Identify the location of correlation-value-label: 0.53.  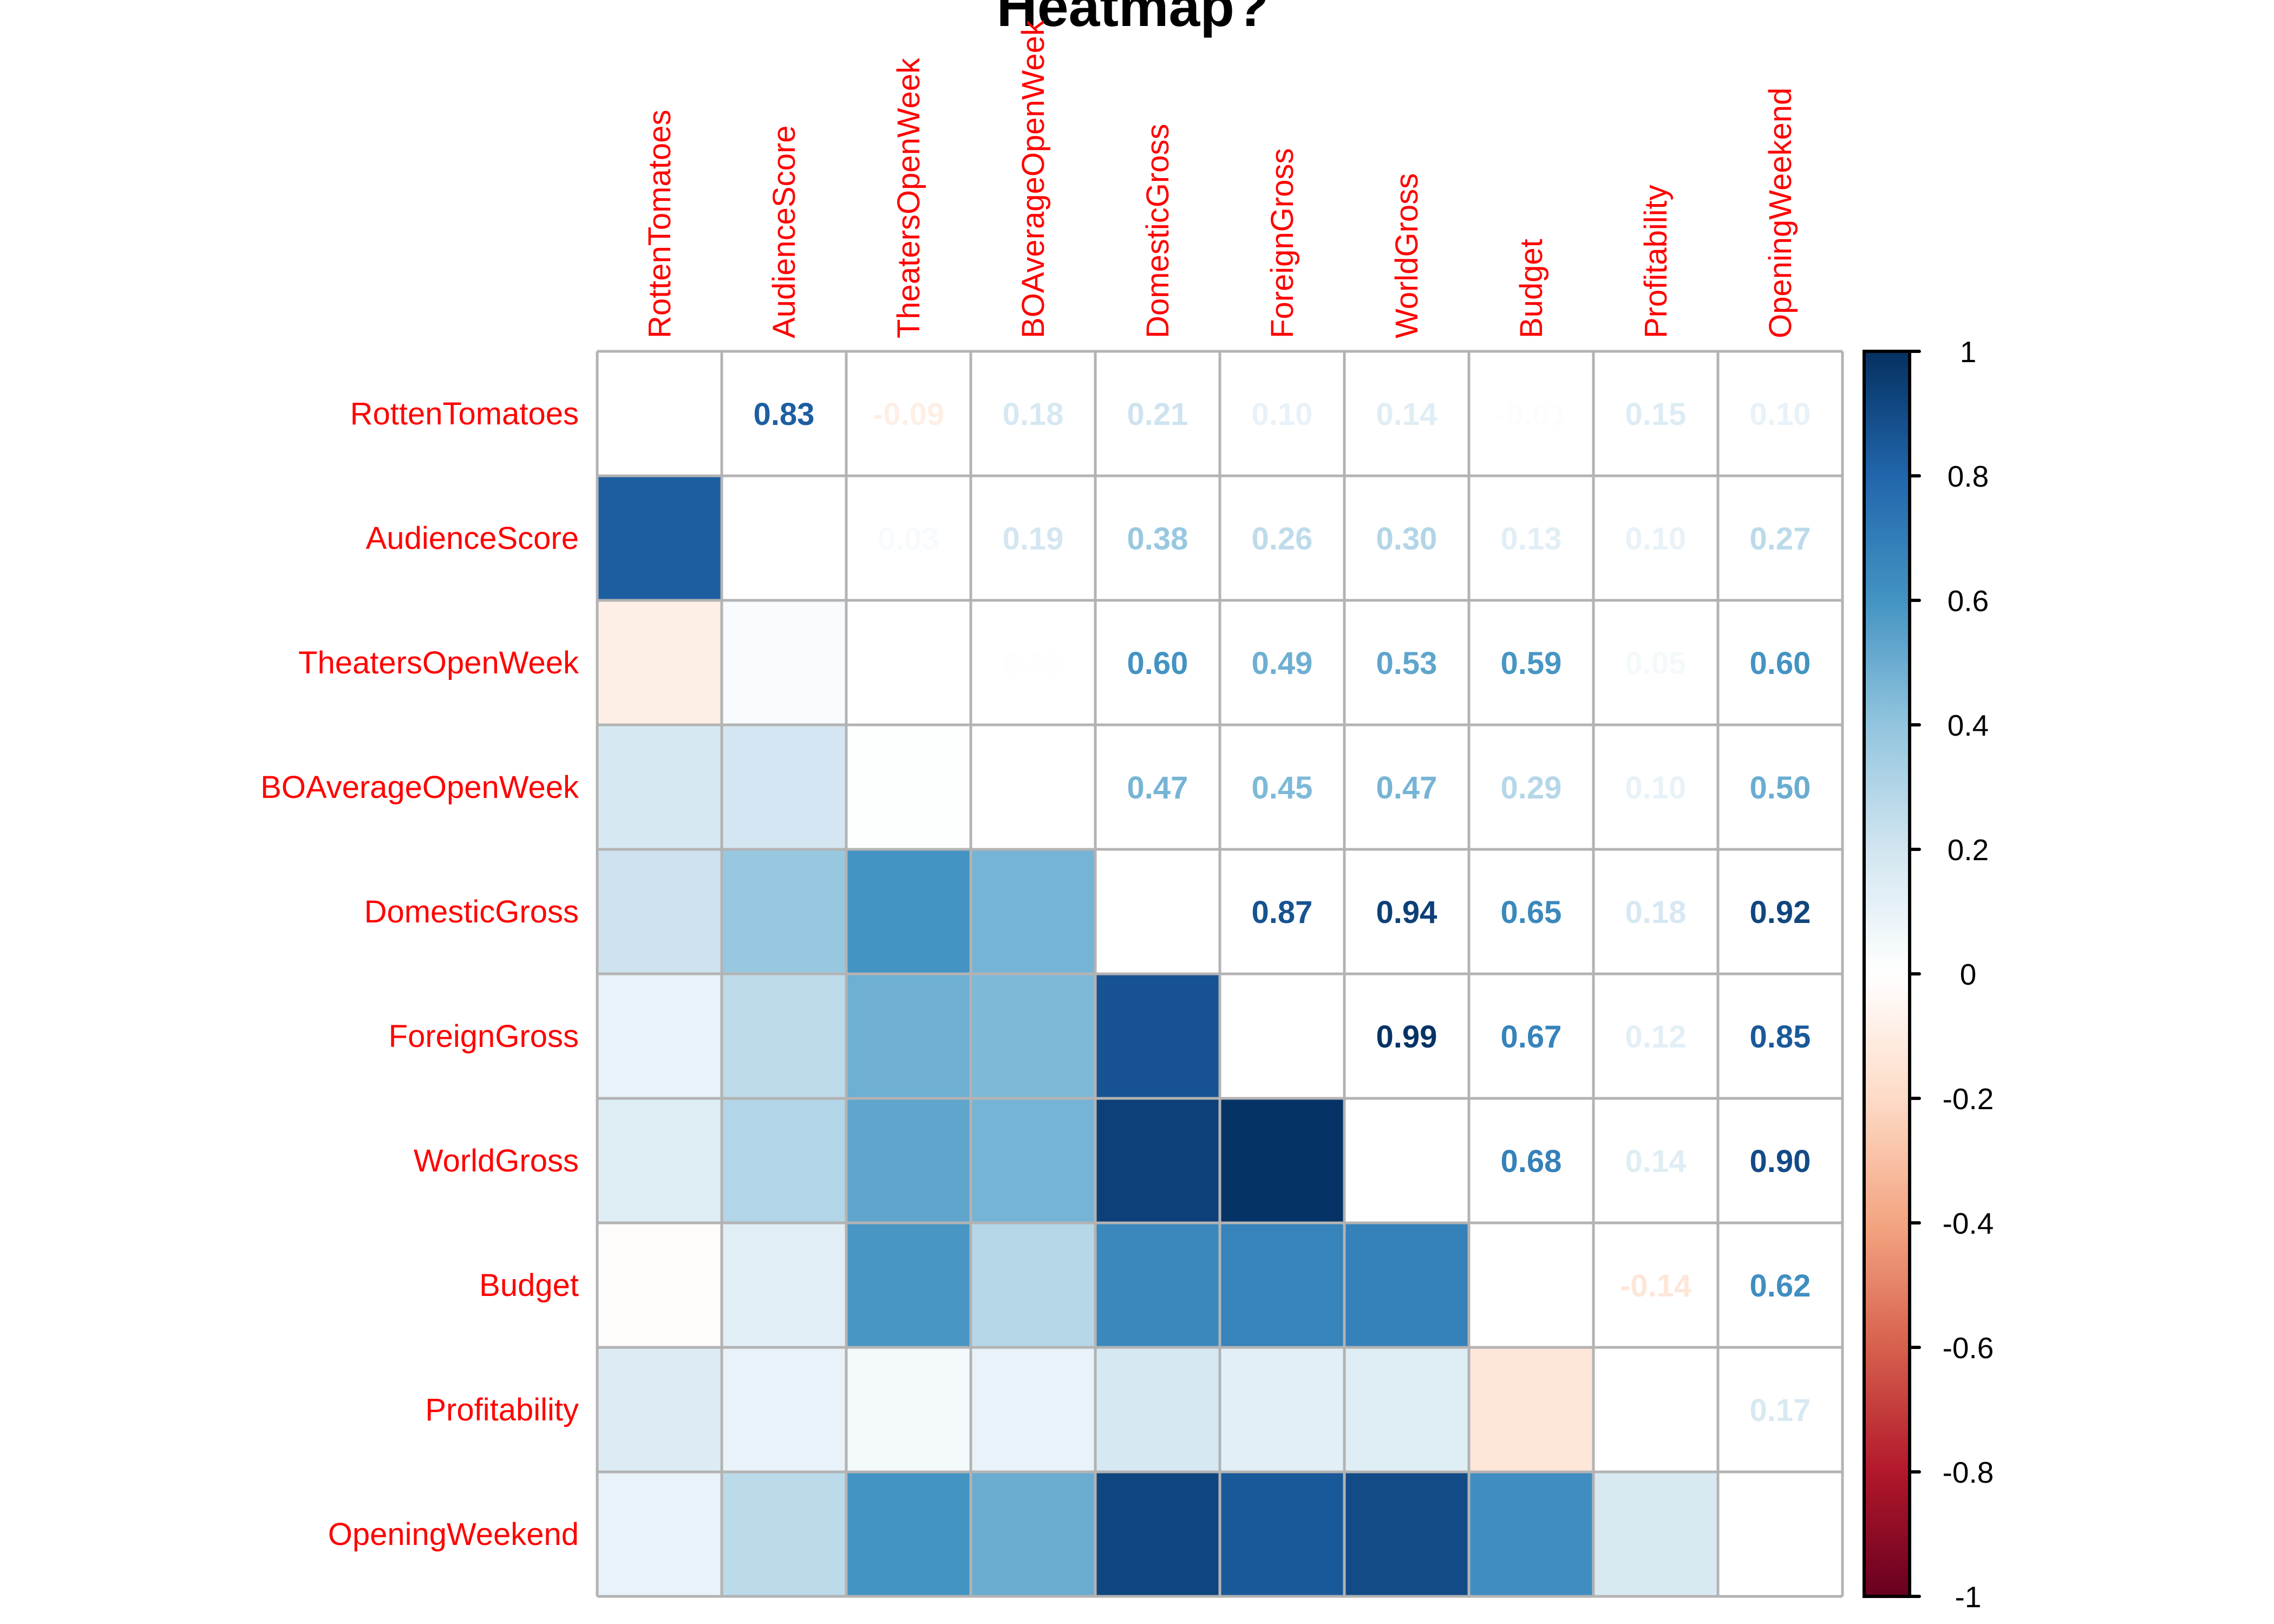
(1406, 663).